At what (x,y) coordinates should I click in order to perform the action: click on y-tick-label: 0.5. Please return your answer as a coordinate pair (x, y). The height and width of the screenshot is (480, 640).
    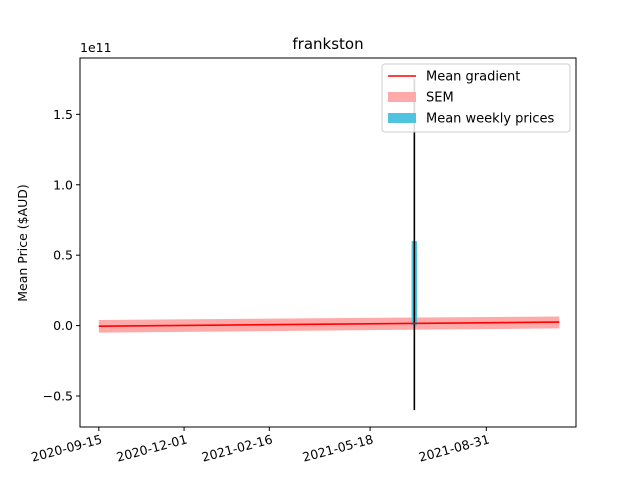
    Looking at the image, I should click on (63, 255).